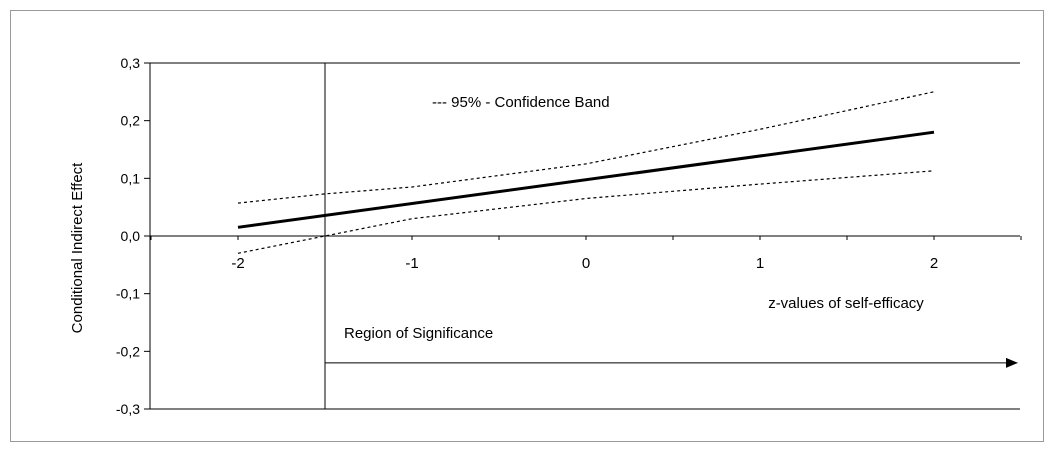  Describe the element at coordinates (760, 263) in the screenshot. I see `x-tick-label: 1` at that location.